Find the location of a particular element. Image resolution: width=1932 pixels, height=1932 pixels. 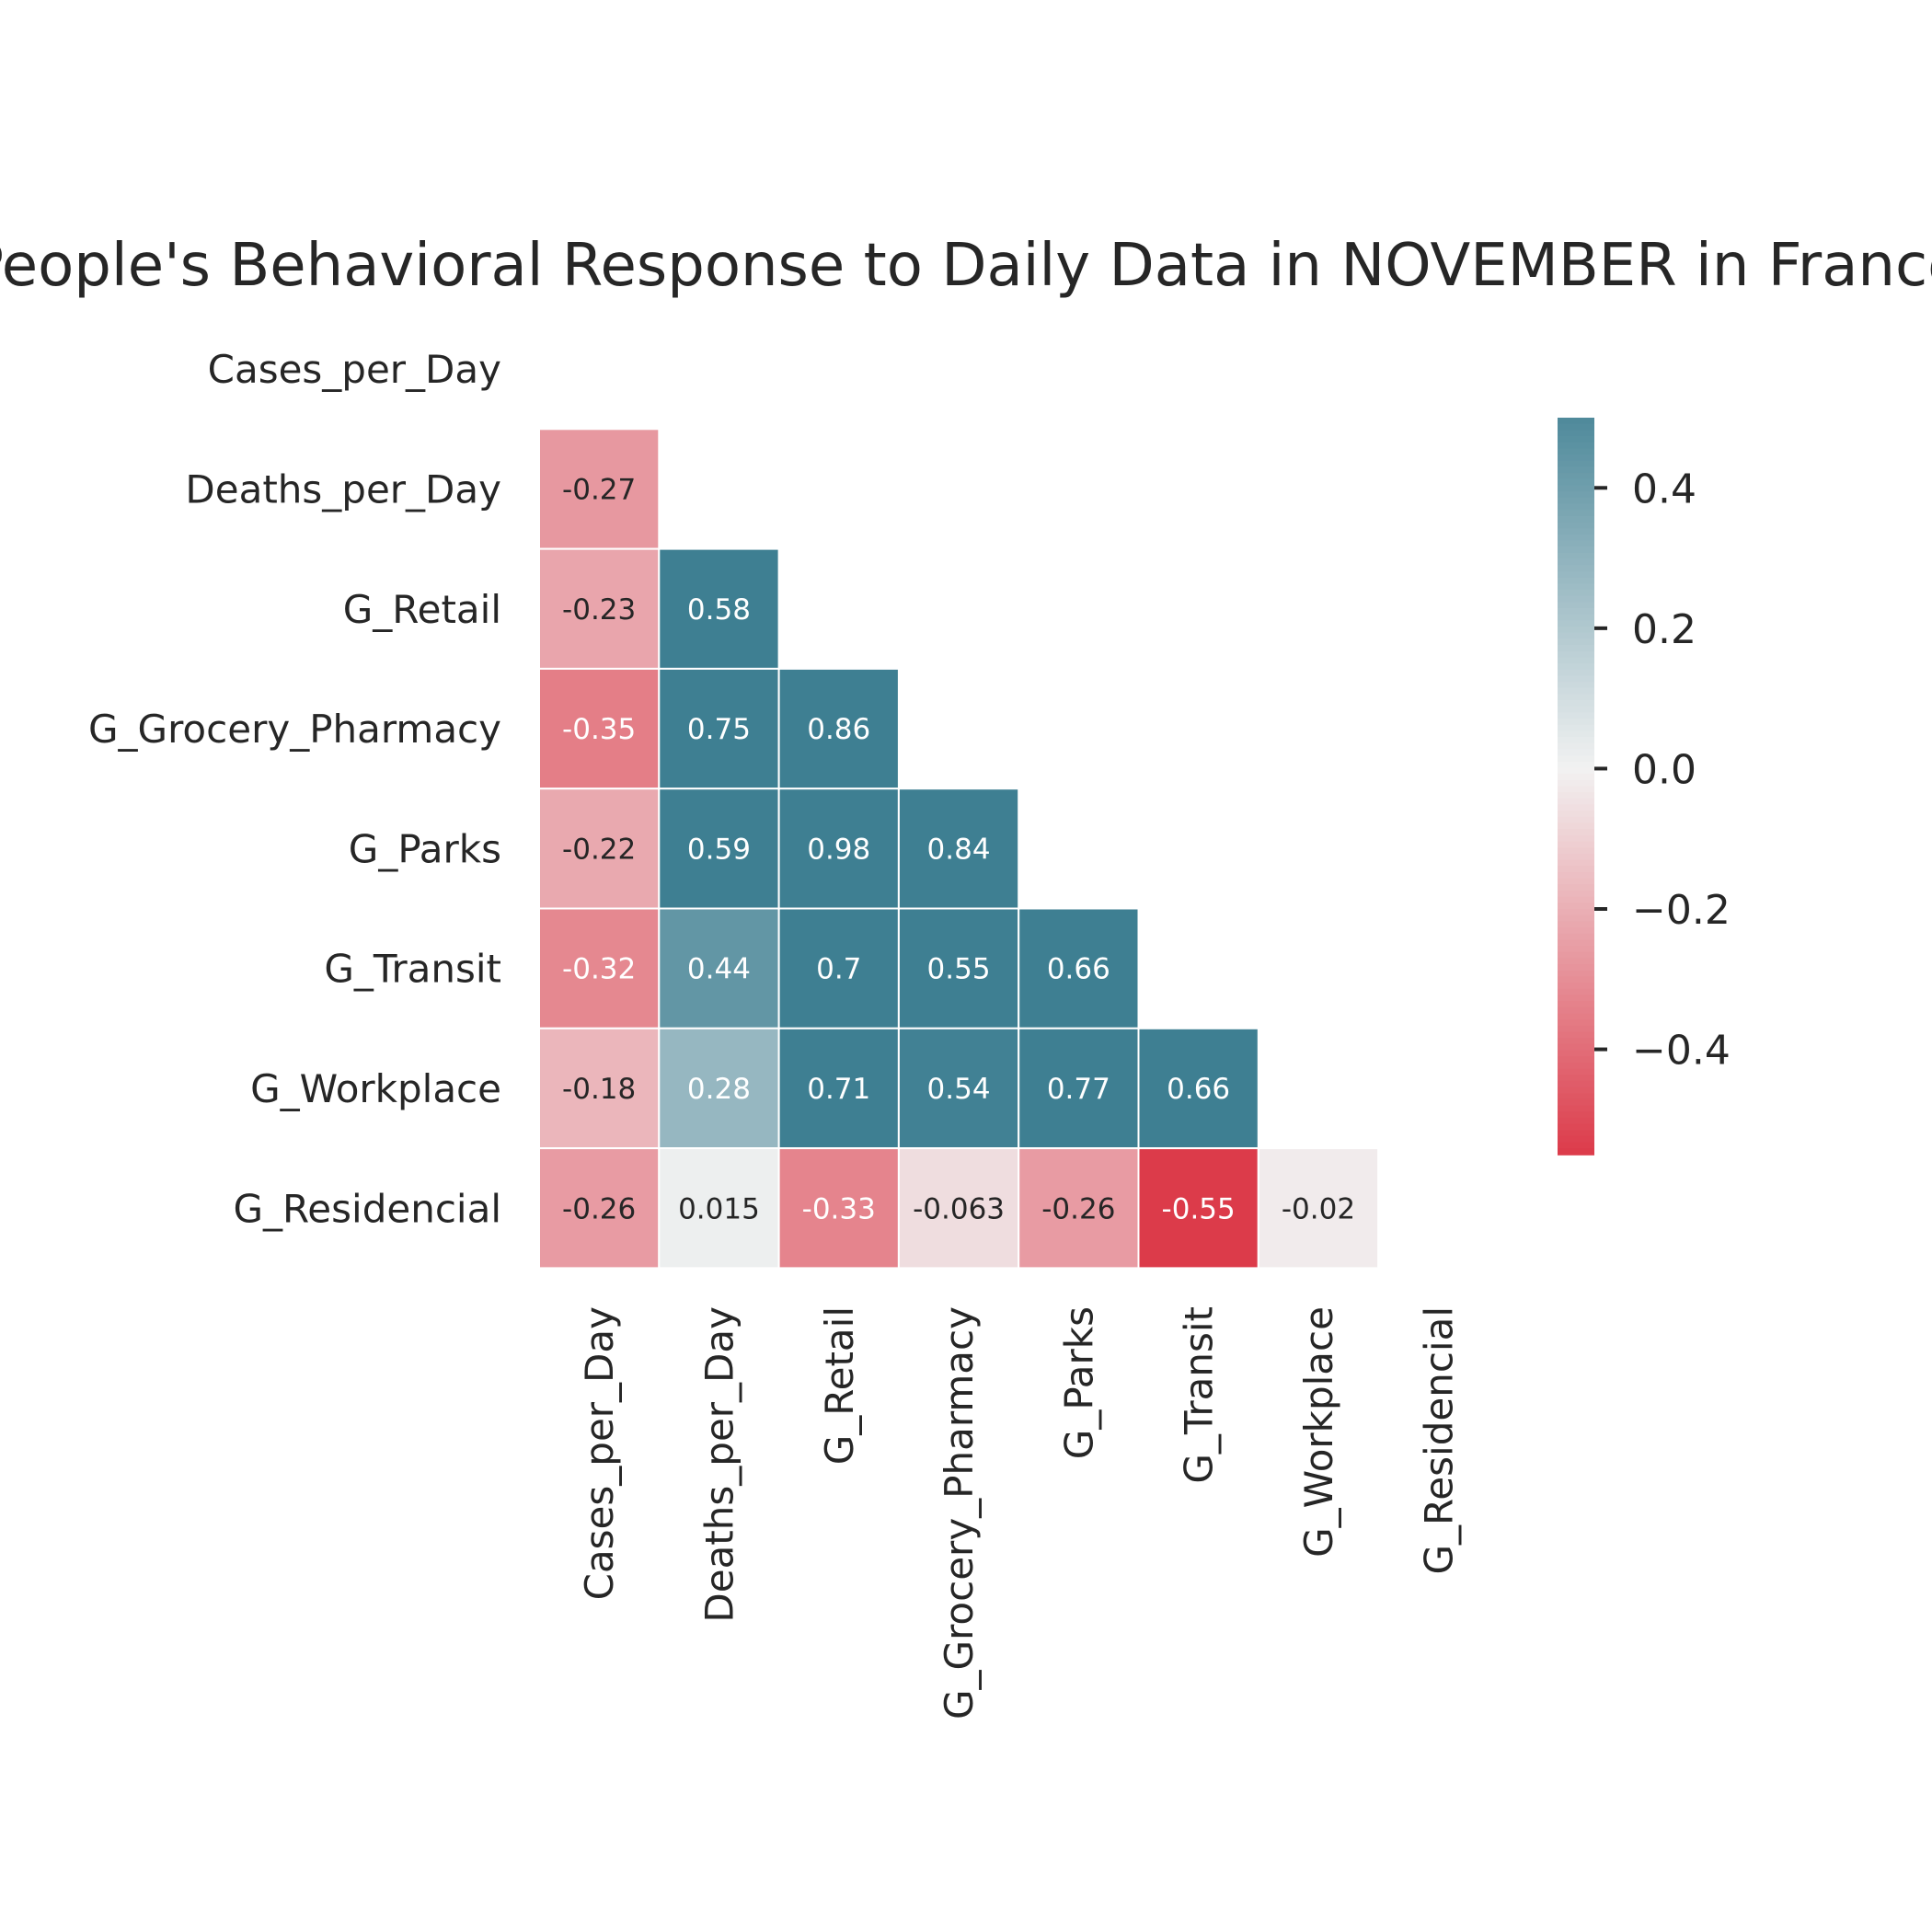

row-tick-label: G_Parks is located at coordinates (425, 848).